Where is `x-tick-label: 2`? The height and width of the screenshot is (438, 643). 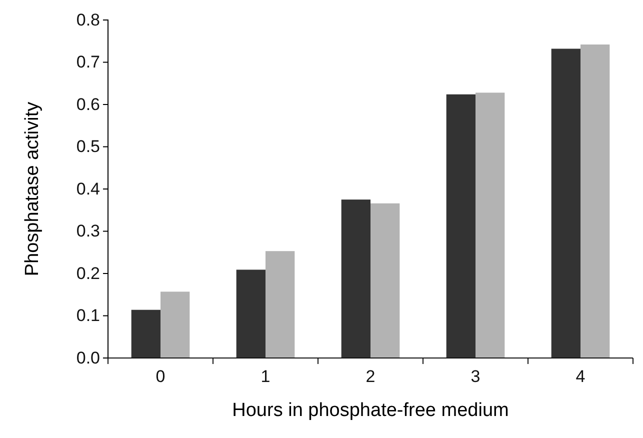
x-tick-label: 2 is located at coordinates (371, 376).